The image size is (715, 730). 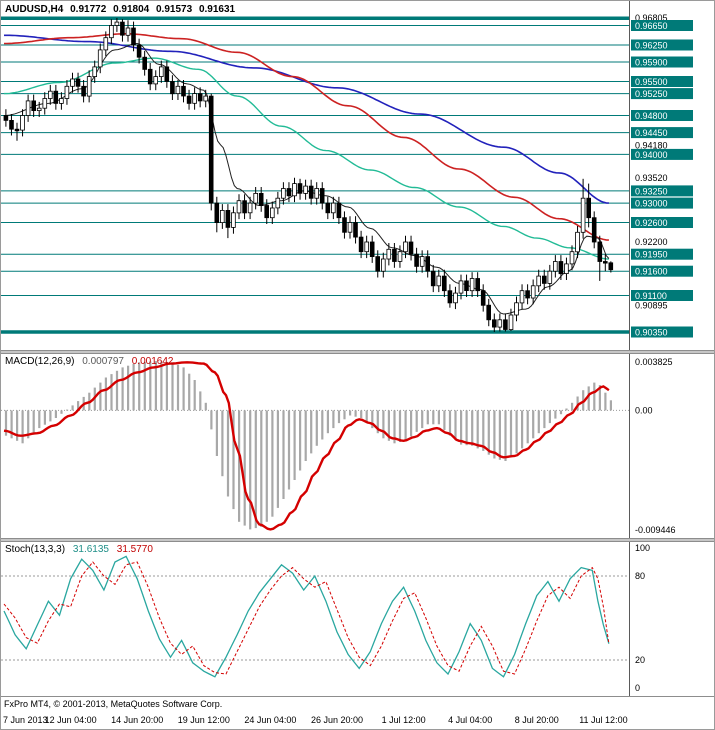 I want to click on stochastic-axis-label: 20, so click(x=640, y=660).